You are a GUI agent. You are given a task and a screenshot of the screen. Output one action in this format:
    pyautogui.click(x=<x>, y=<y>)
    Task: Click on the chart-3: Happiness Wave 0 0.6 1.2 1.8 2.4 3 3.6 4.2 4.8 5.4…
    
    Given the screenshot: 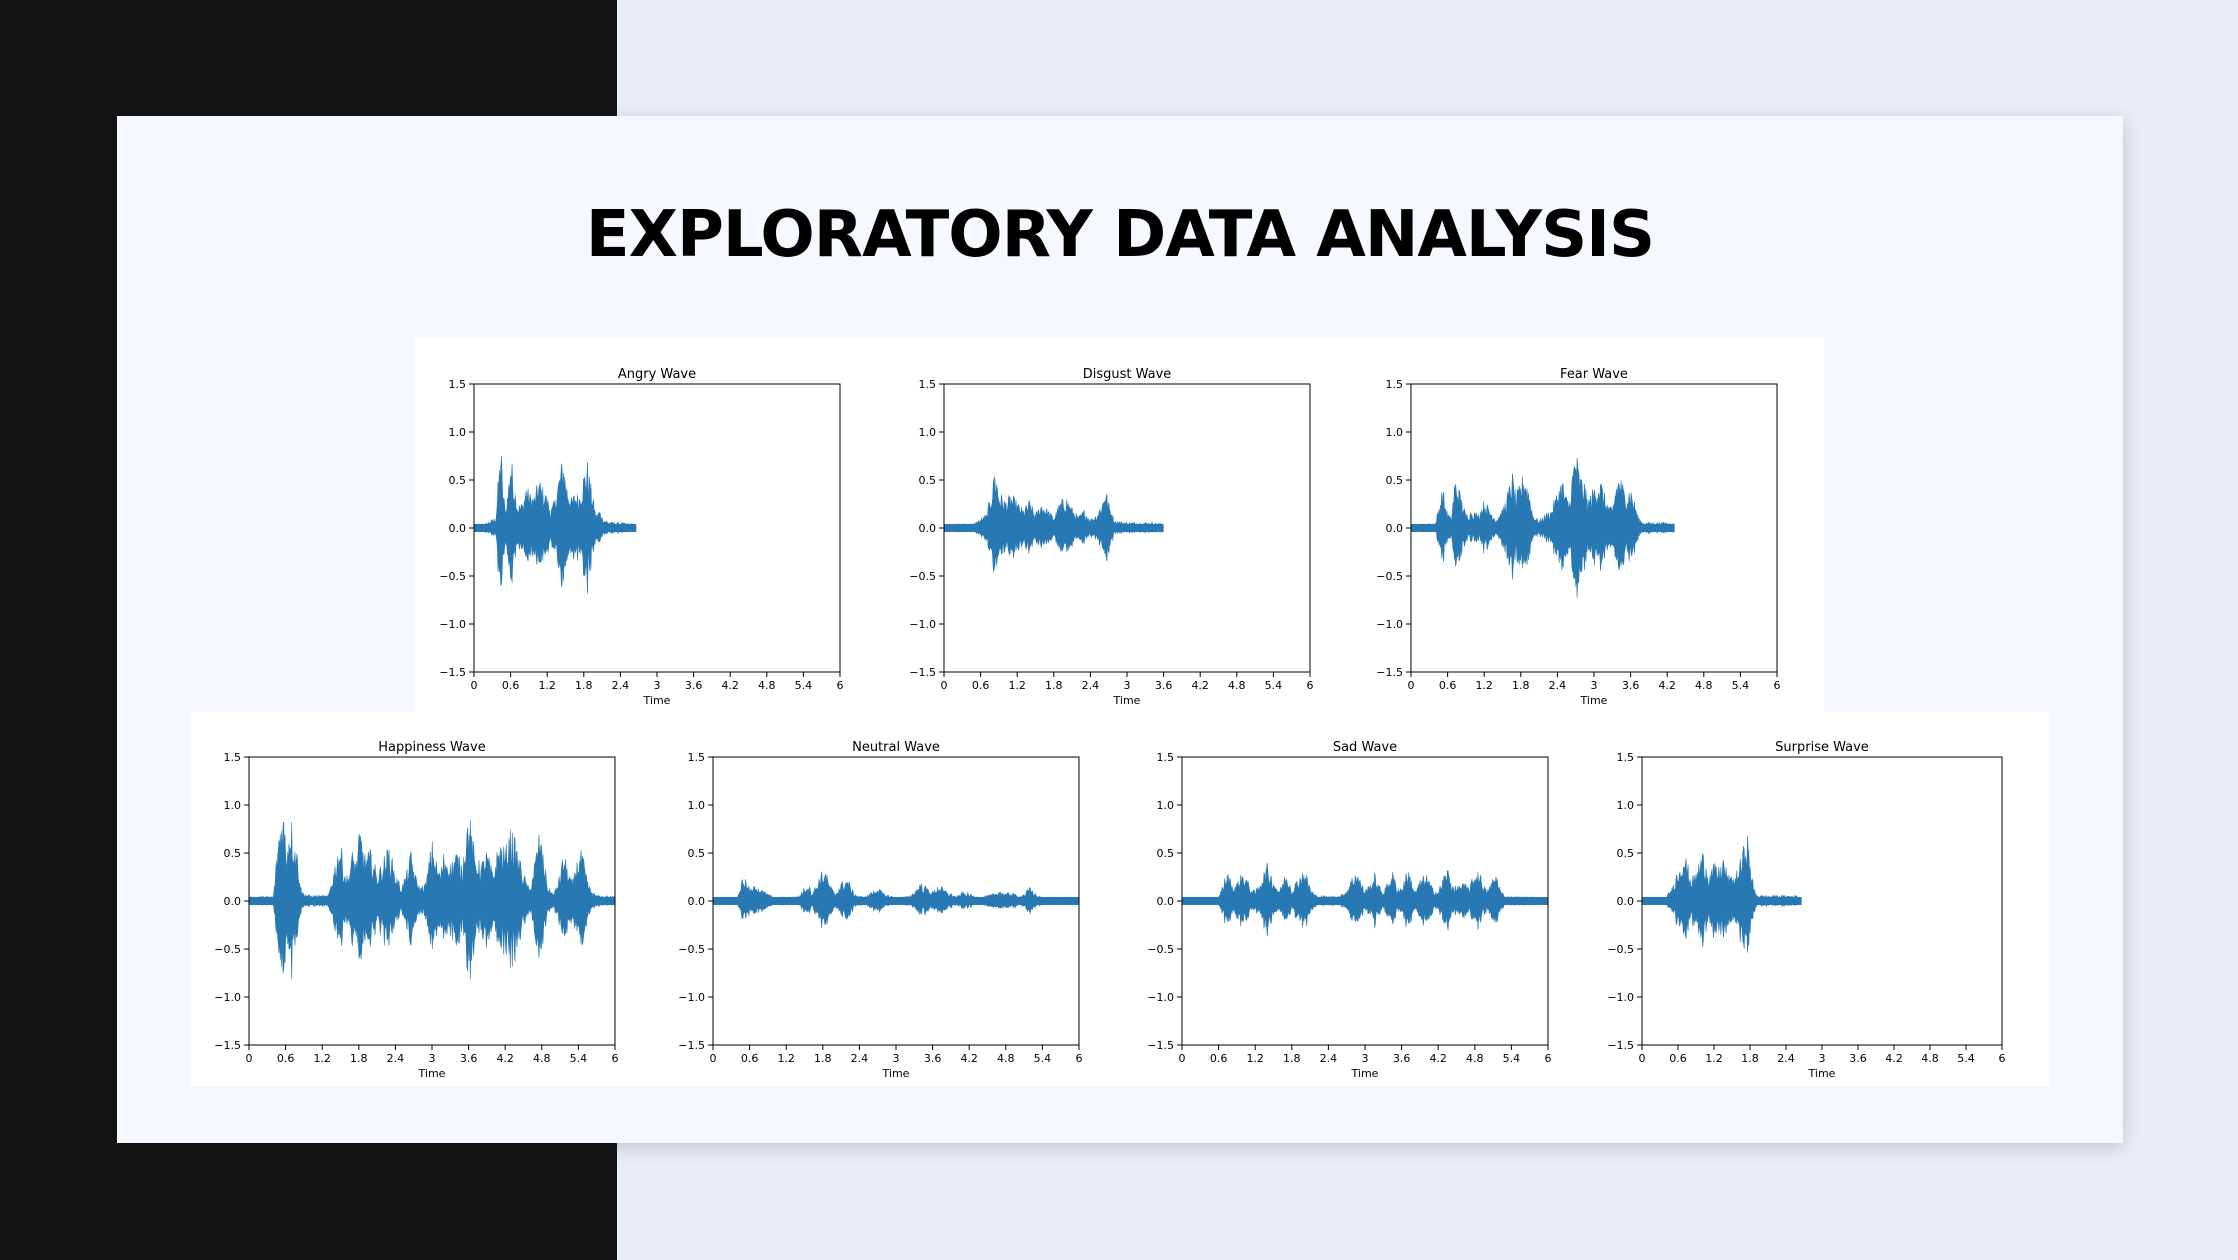 What is the action you would take?
    pyautogui.click(x=416, y=910)
    